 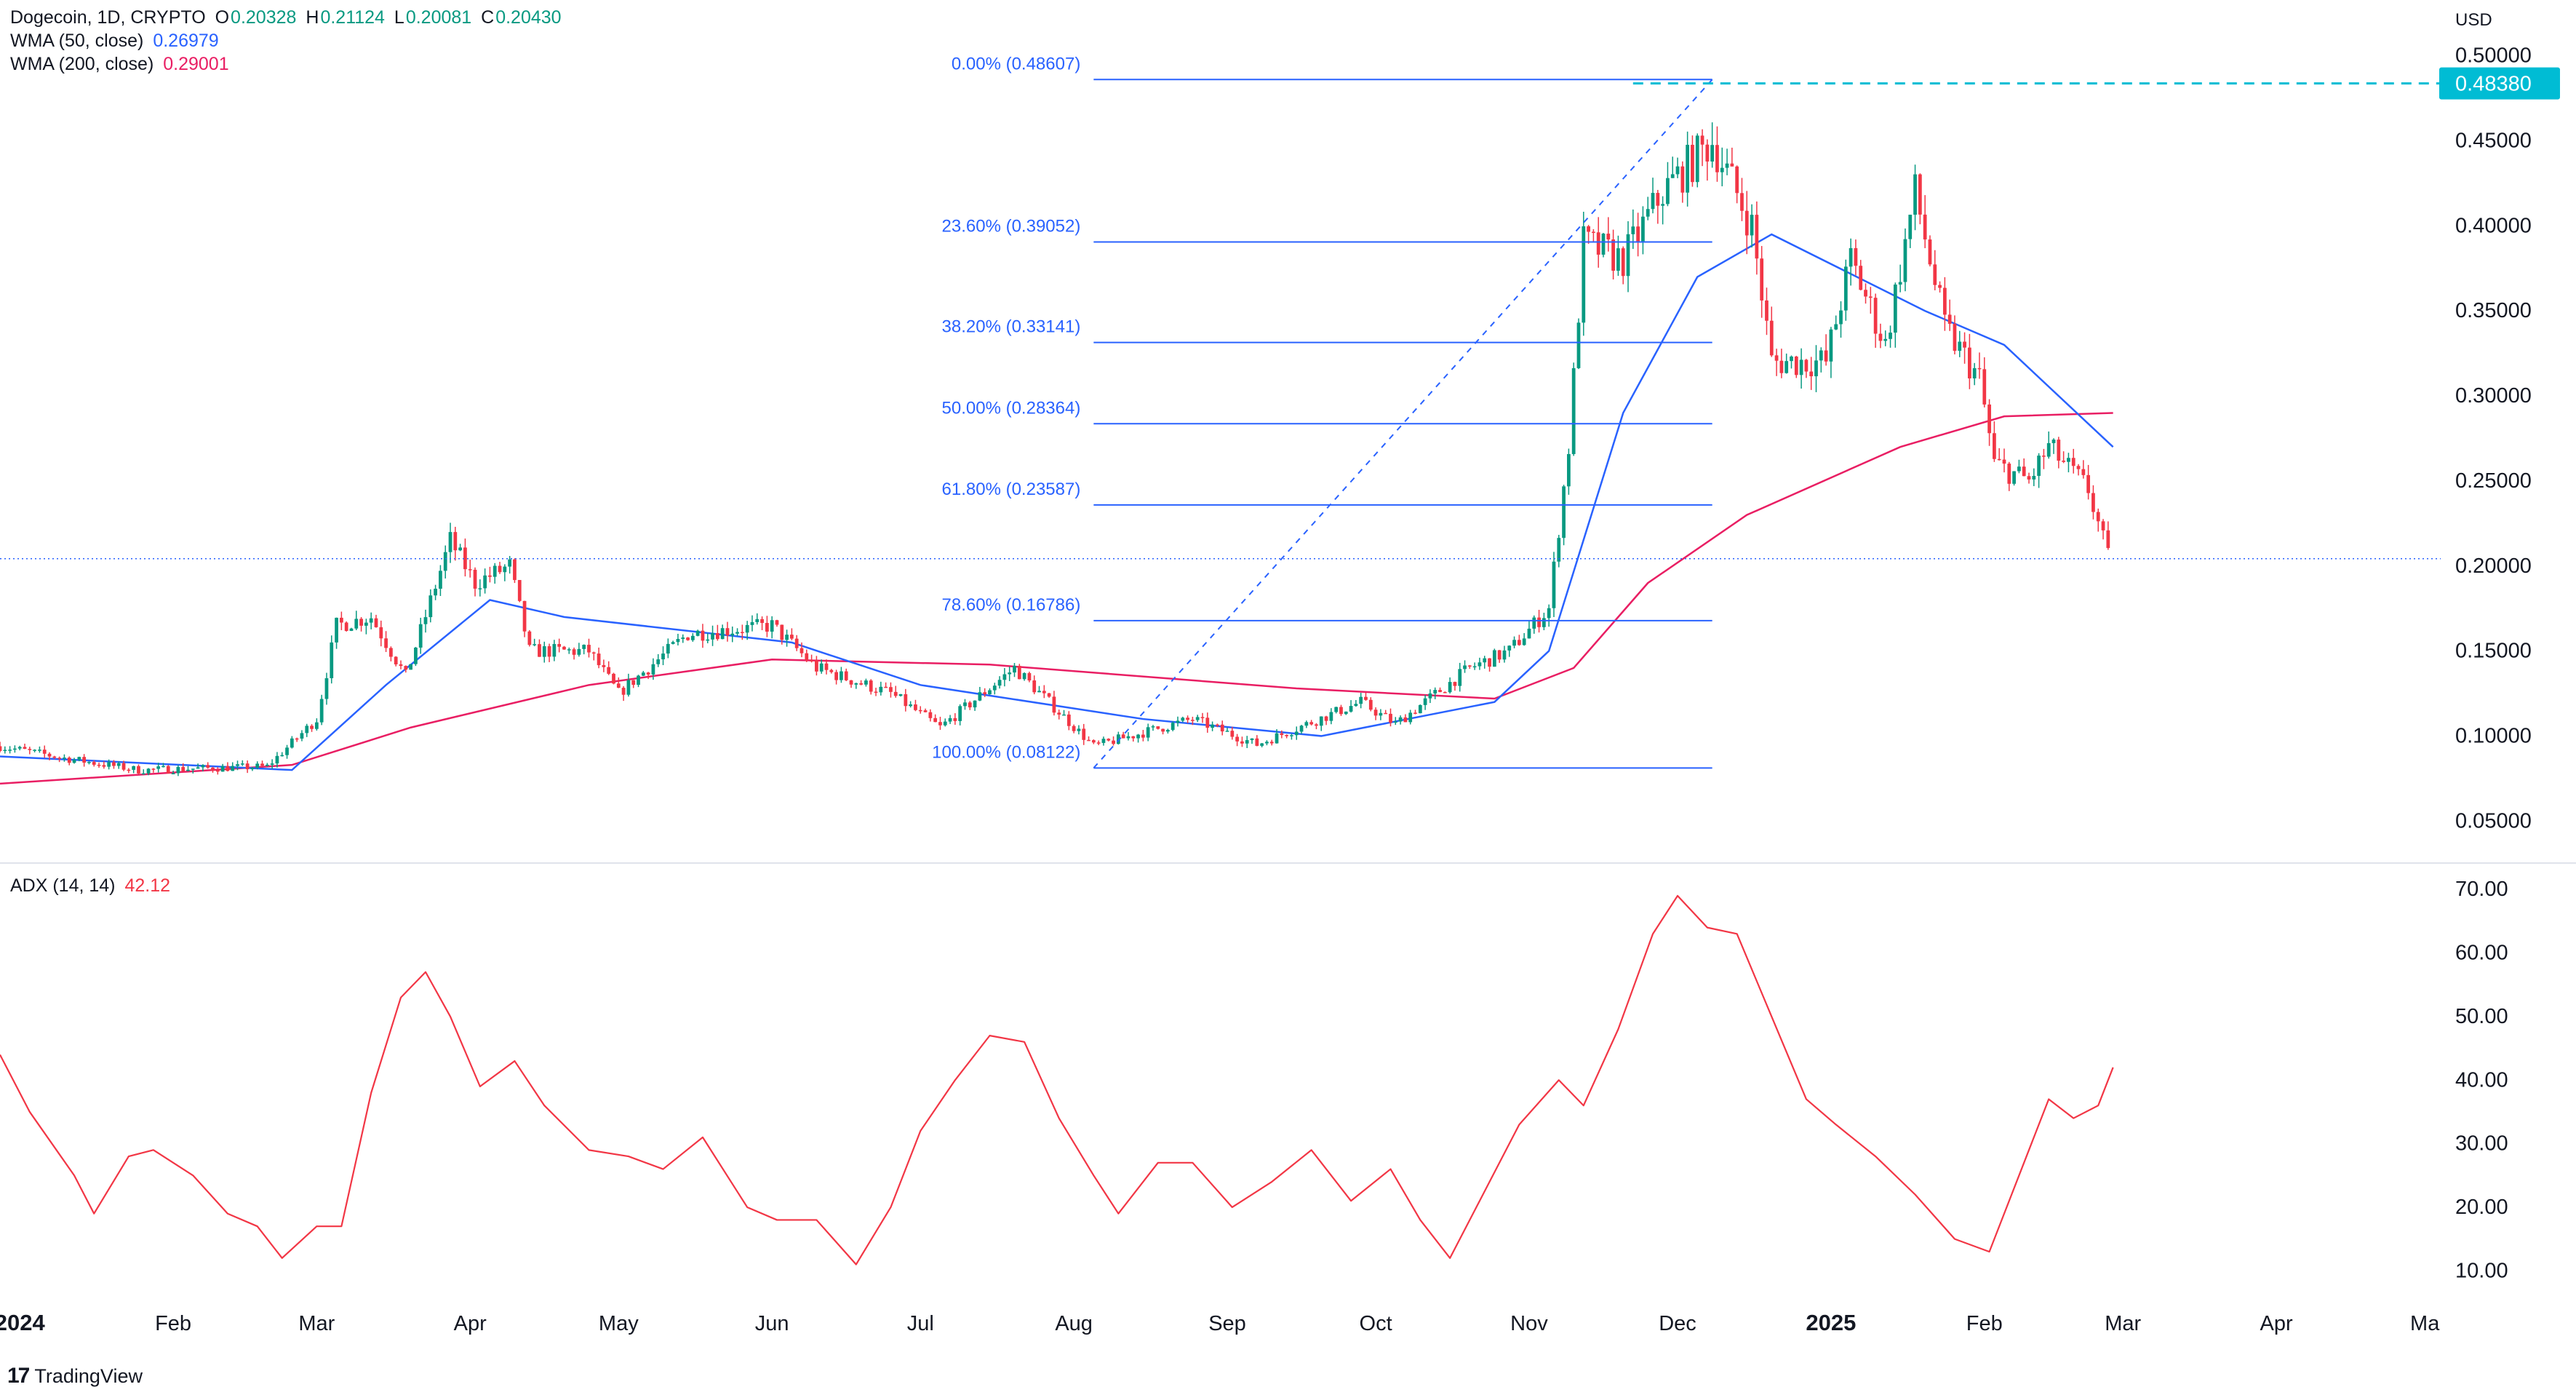 What do you see at coordinates (2481, 1144) in the screenshot?
I see `adx-axis-tick-label: 30.00` at bounding box center [2481, 1144].